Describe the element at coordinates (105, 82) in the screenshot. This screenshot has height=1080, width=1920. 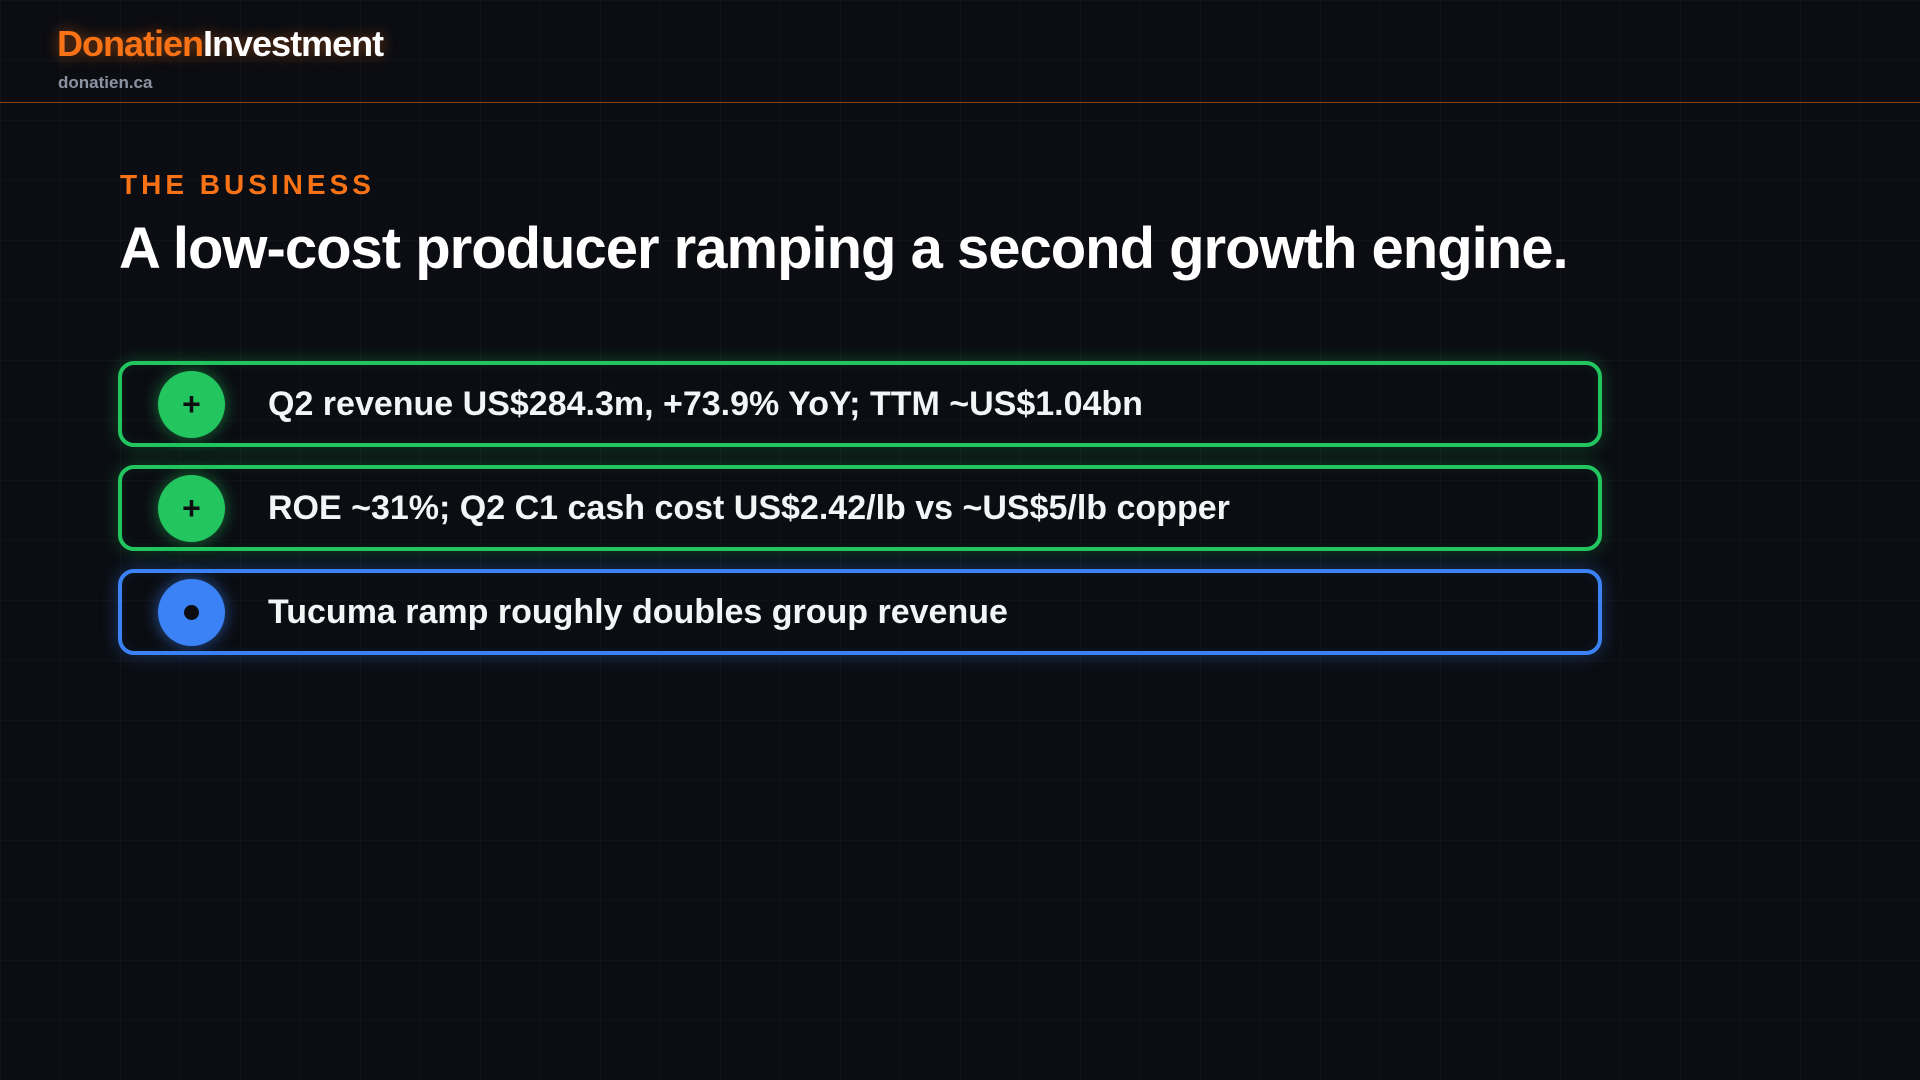
I see `site-url: donatien.ca` at that location.